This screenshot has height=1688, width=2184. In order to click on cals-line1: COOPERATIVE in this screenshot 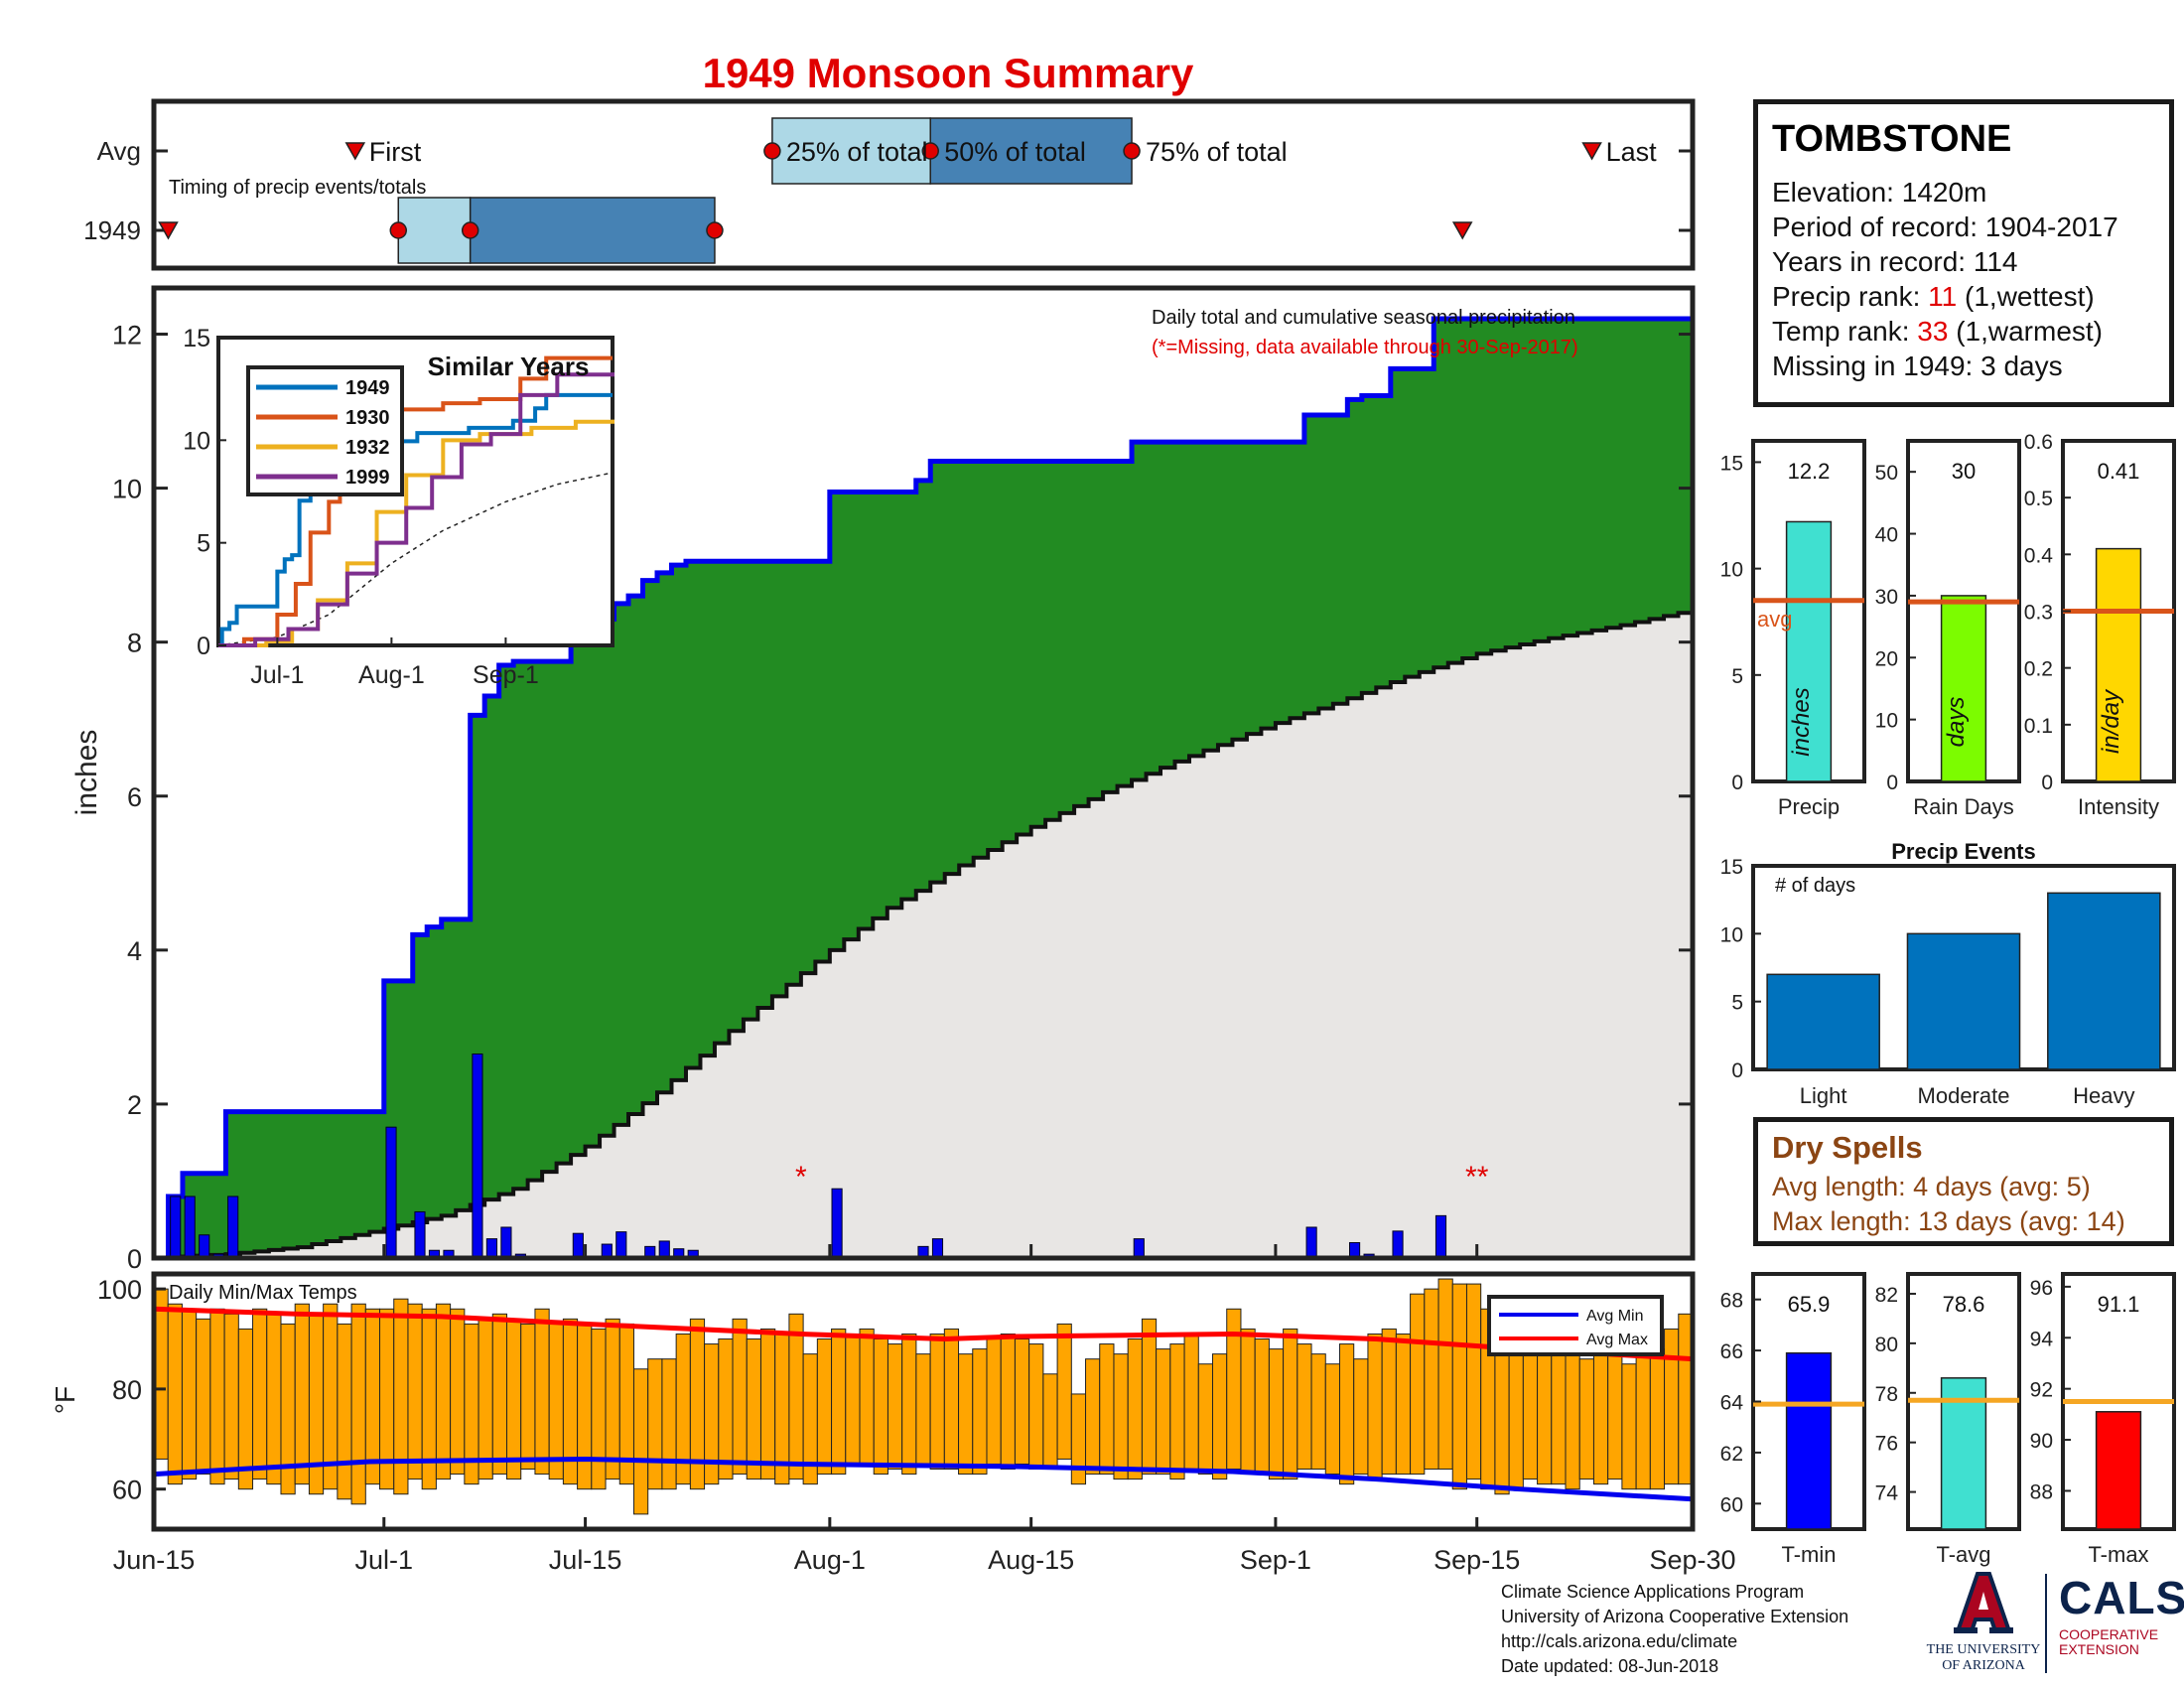, I will do `click(2109, 1634)`.